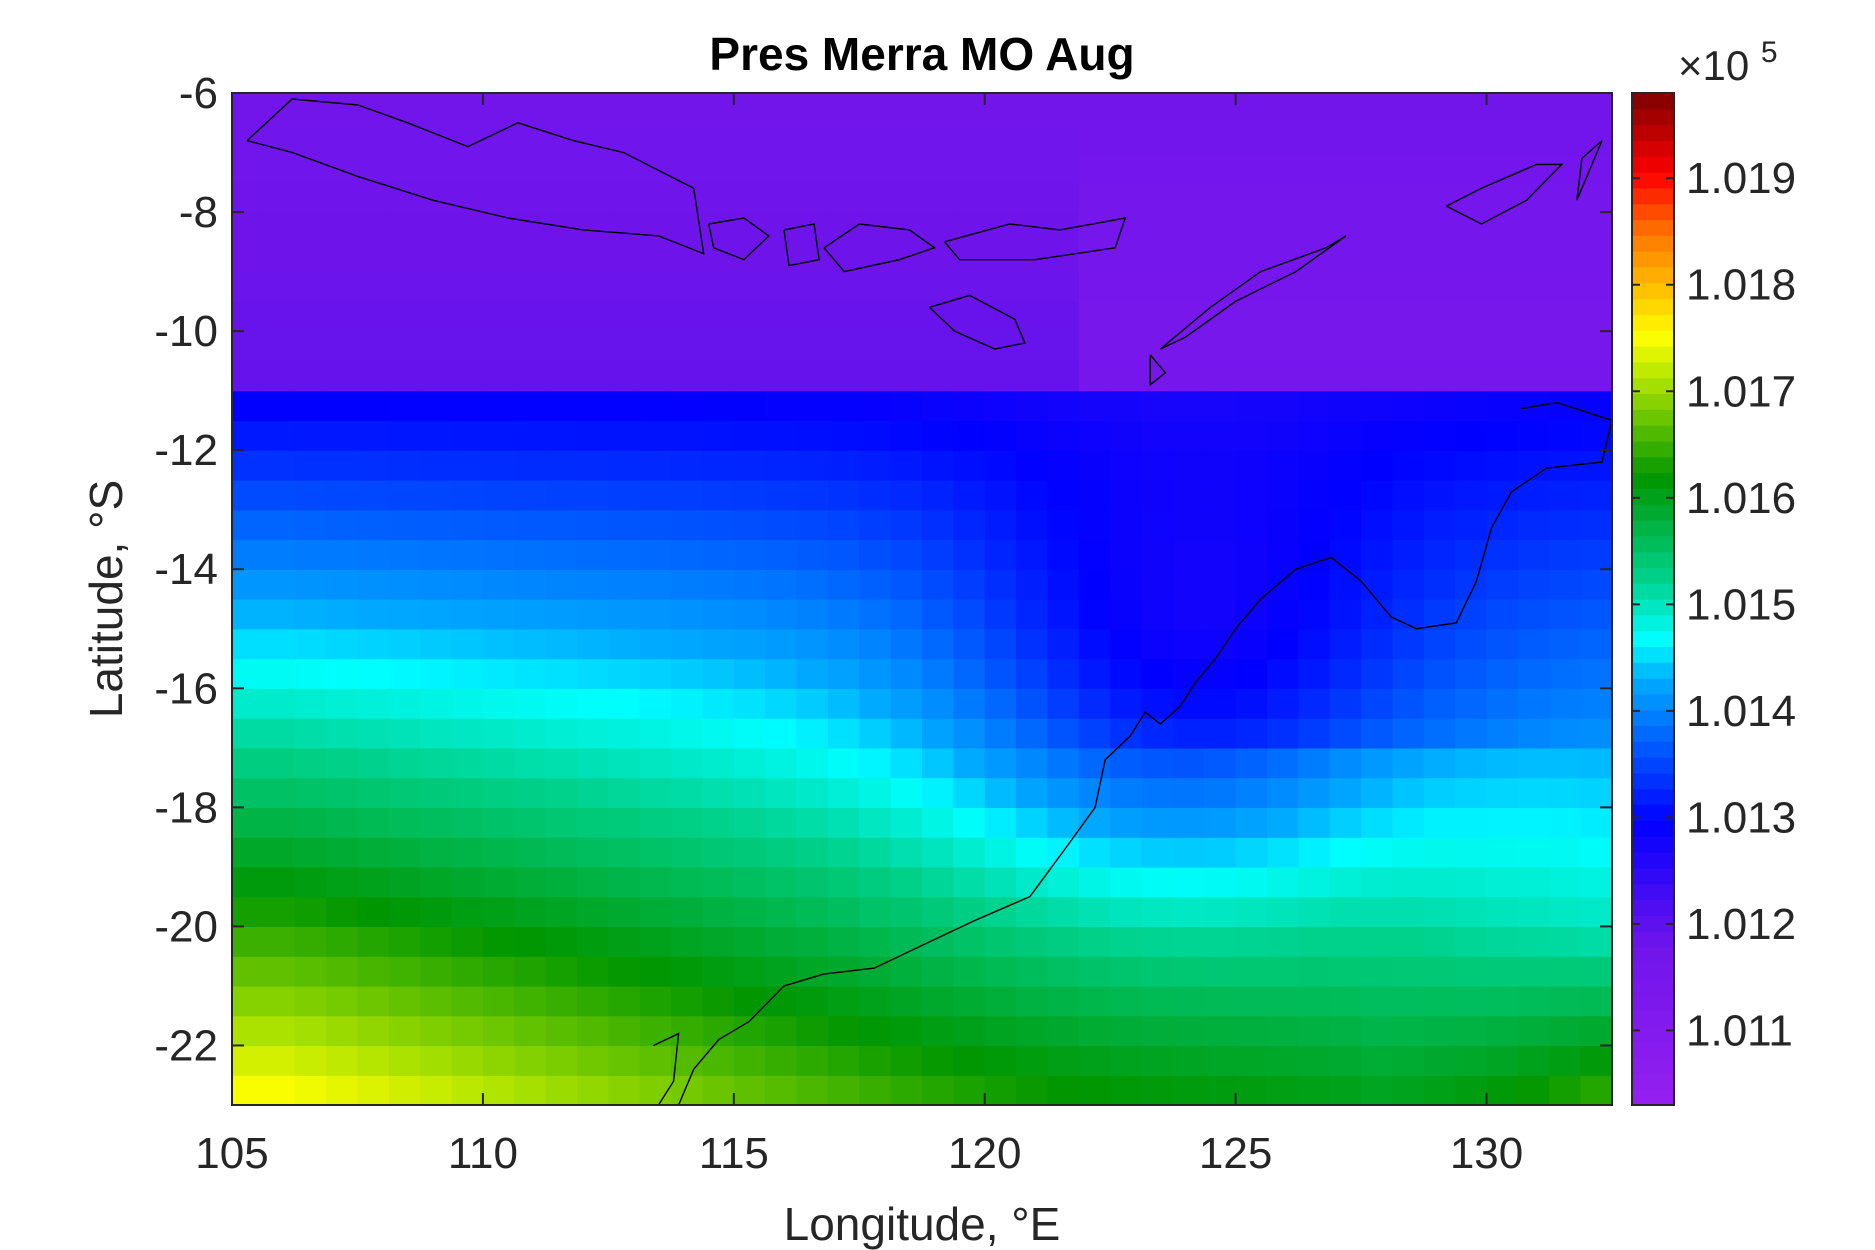  What do you see at coordinates (483, 1153) in the screenshot?
I see `x-tick-label: 110` at bounding box center [483, 1153].